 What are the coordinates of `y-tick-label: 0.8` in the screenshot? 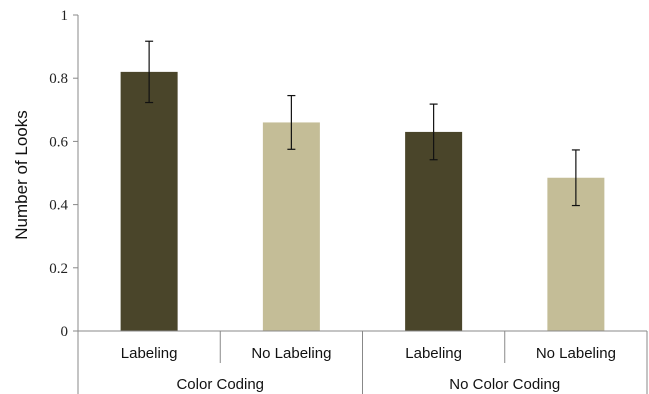 It's located at (58, 79).